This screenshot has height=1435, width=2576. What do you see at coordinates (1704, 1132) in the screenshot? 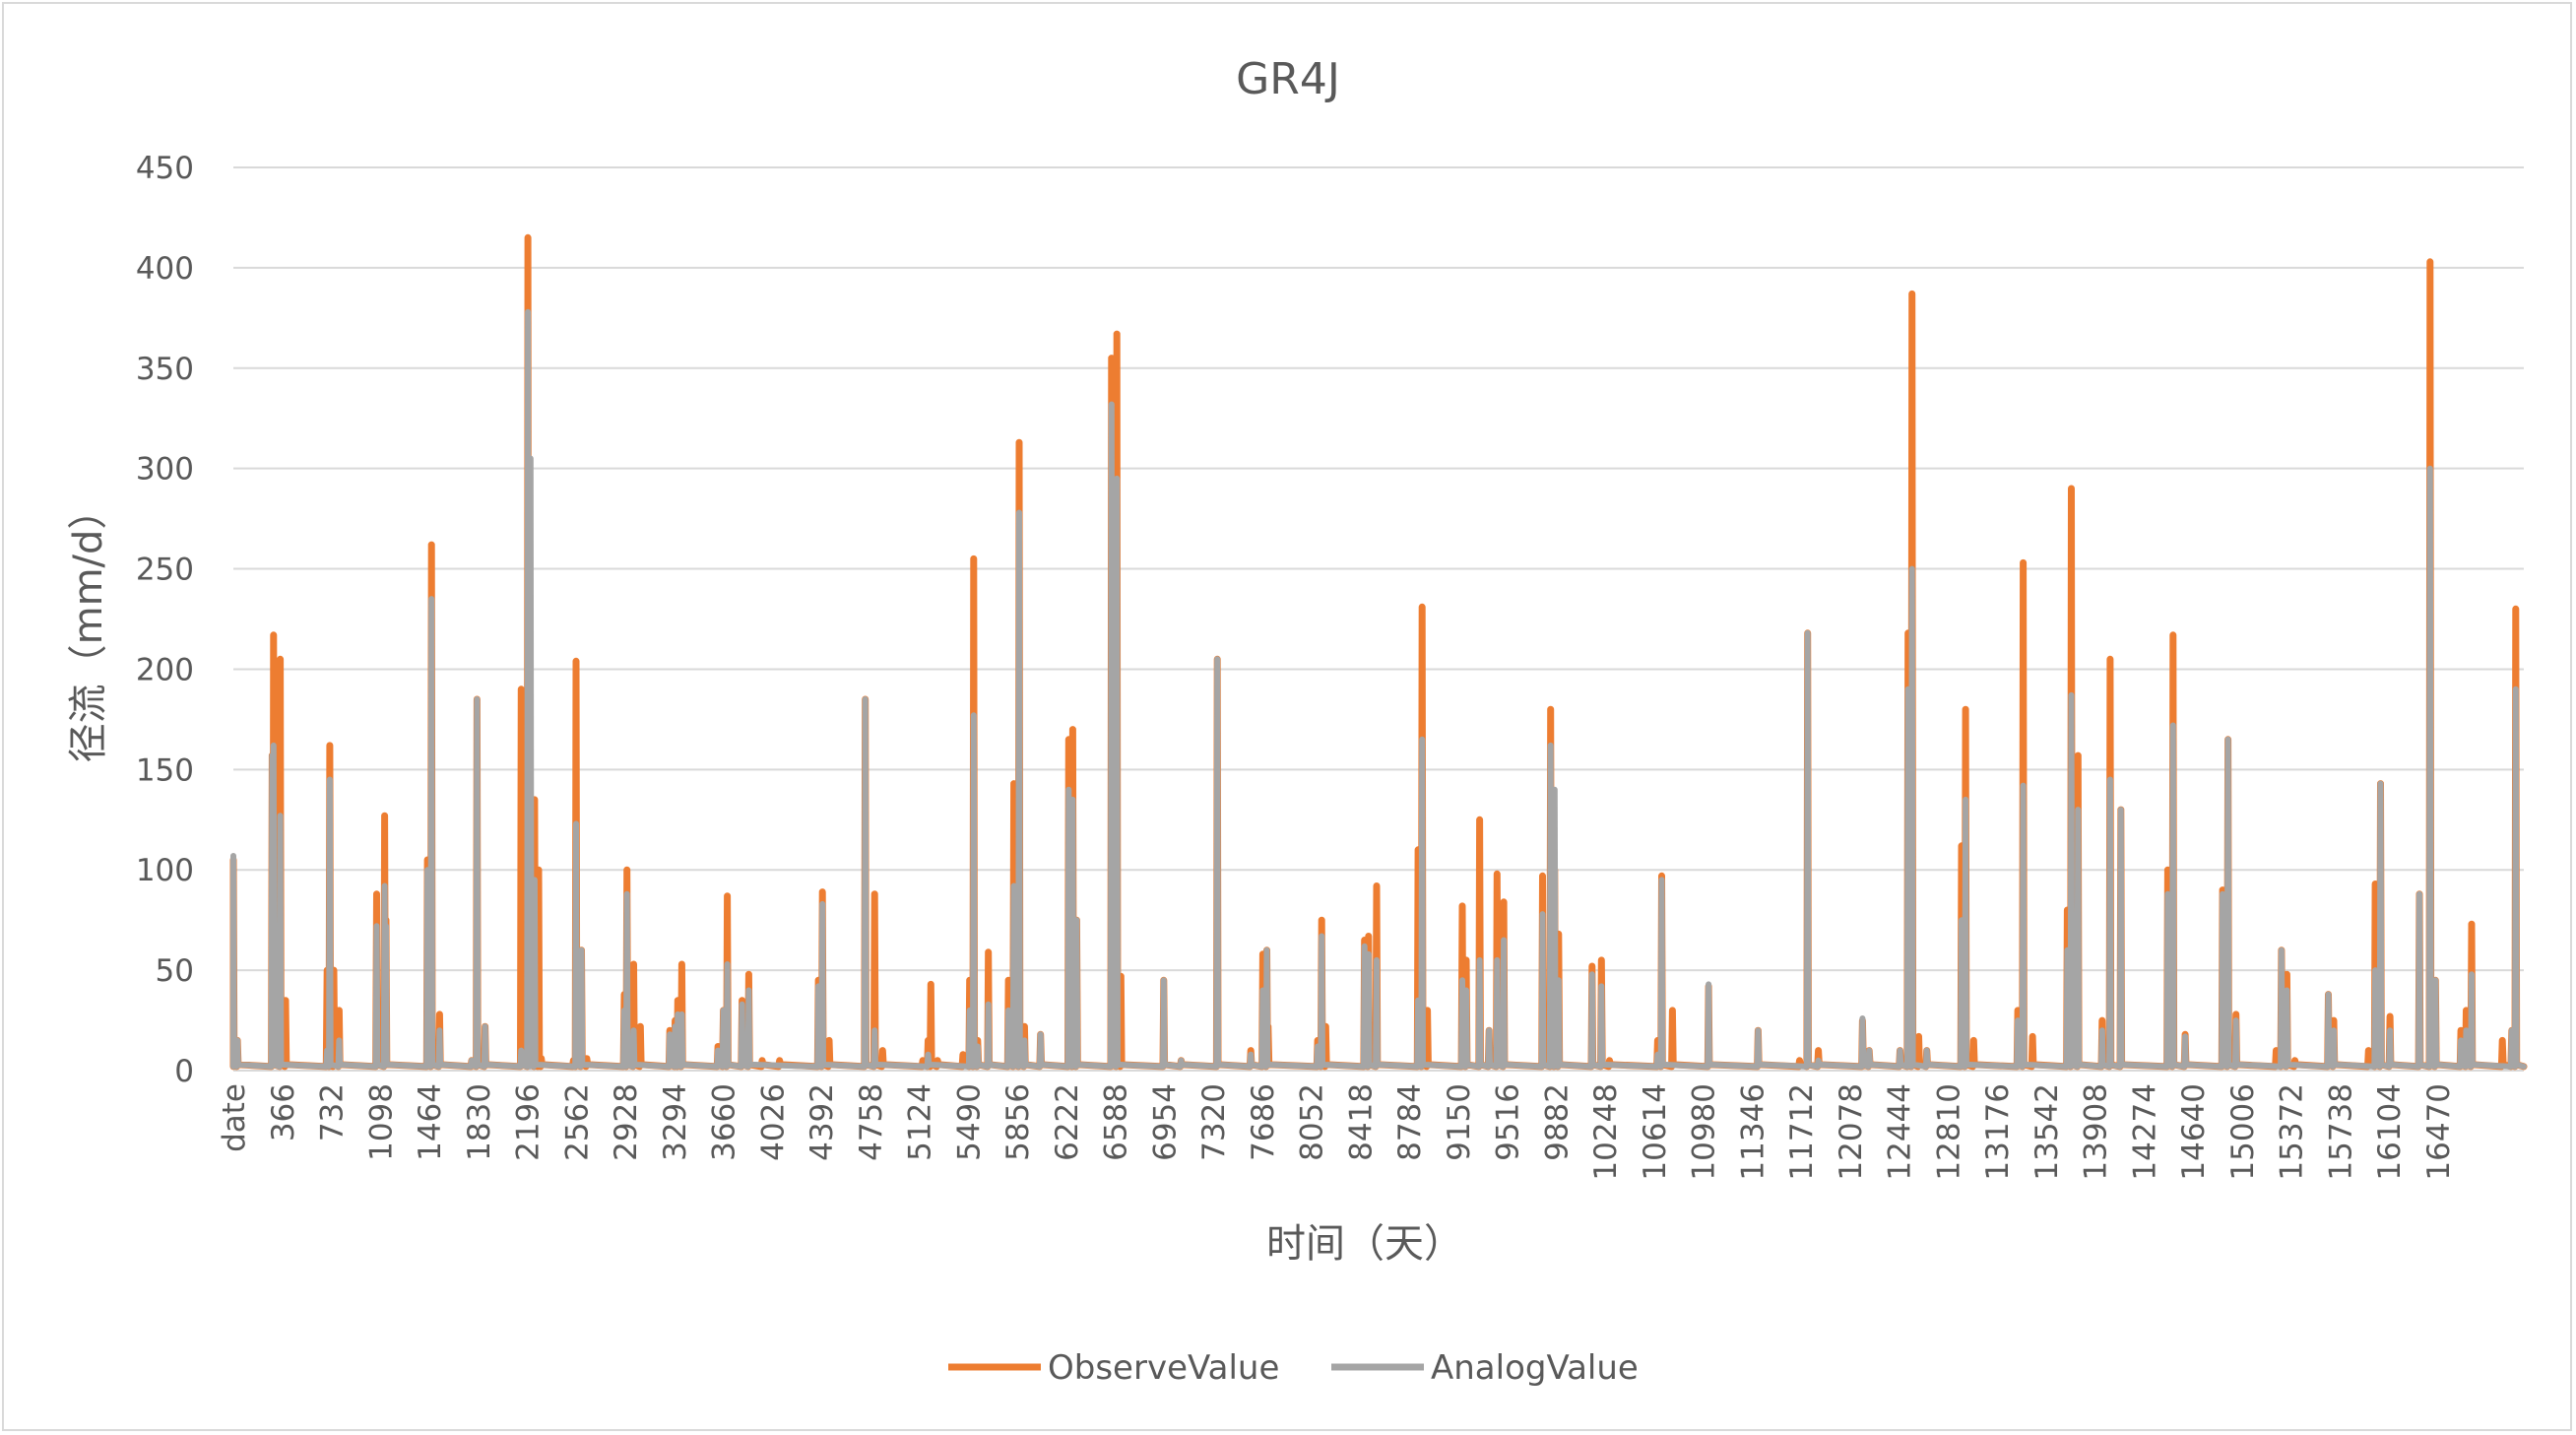
I see `x-tick-label: 10980` at bounding box center [1704, 1132].